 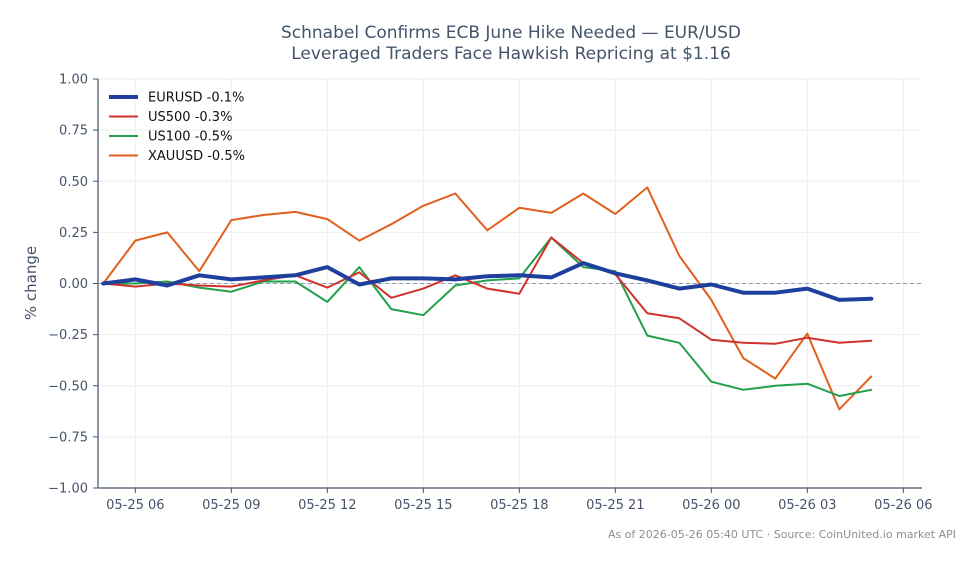 I want to click on y-tick-label: 0.50, so click(x=73, y=182).